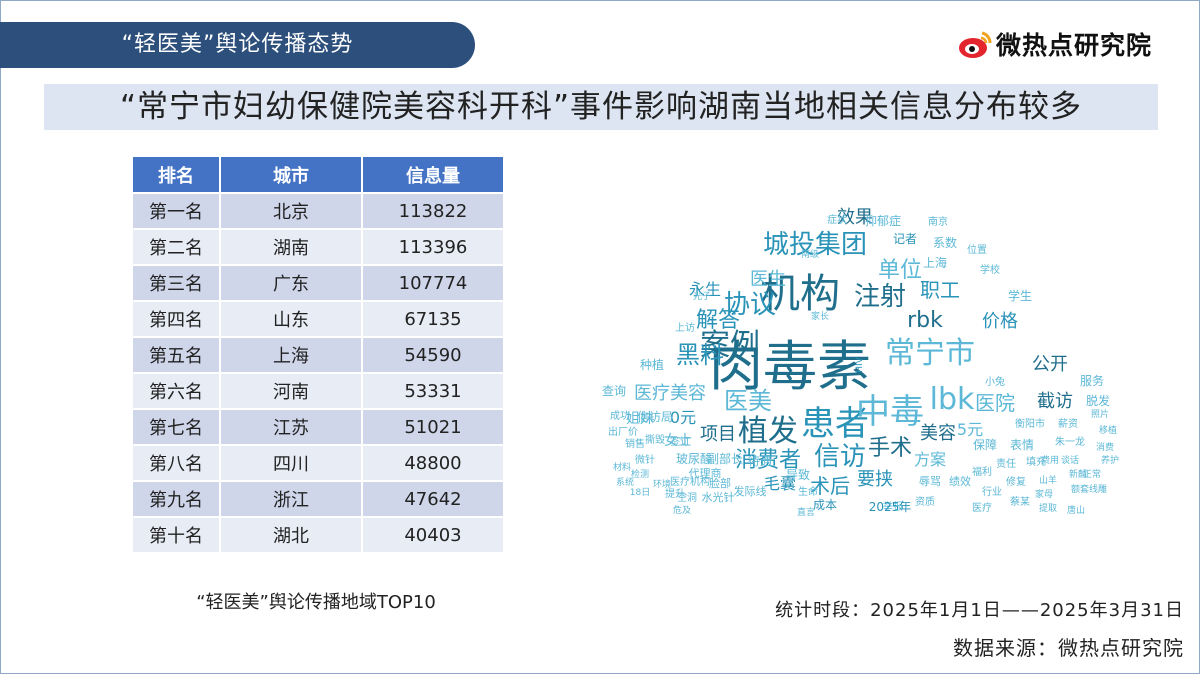  What do you see at coordinates (855, 217) in the screenshot?
I see `word-cloud-term: 效果` at bounding box center [855, 217].